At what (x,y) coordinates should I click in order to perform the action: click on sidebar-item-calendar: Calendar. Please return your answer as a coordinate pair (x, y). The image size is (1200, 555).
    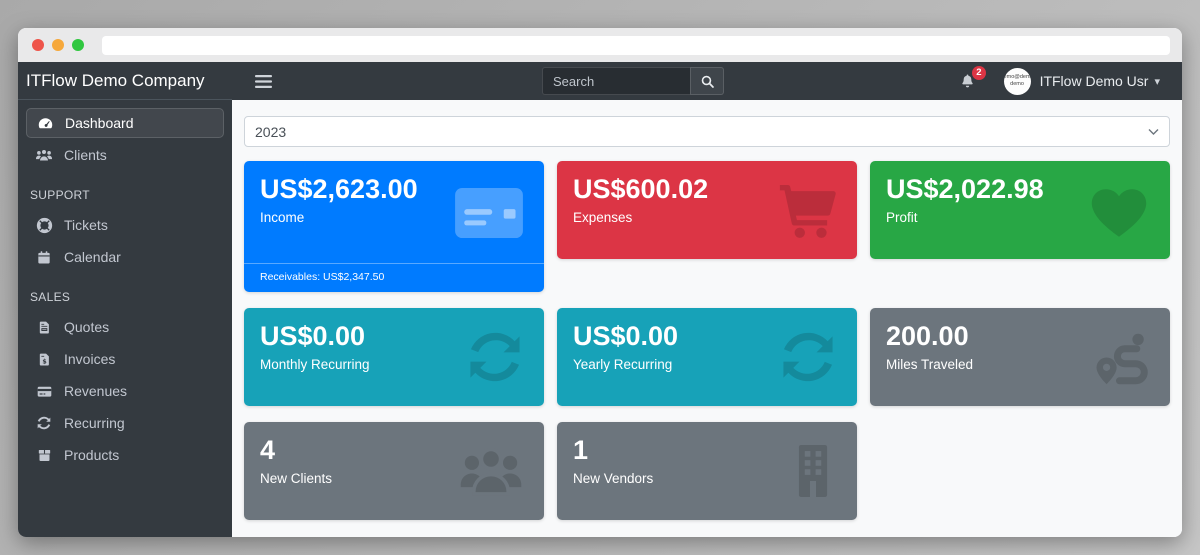
    Looking at the image, I should click on (125, 257).